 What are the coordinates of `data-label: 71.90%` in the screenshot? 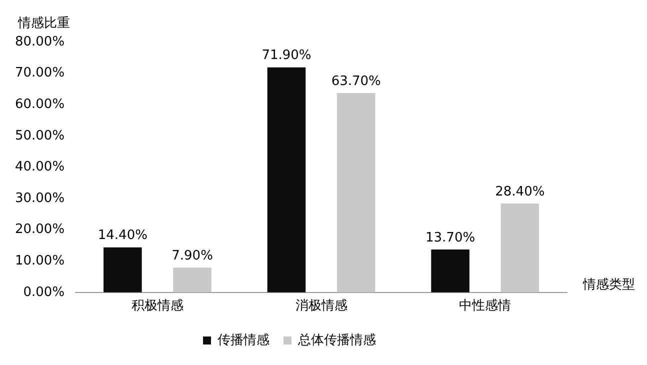 It's located at (287, 56).